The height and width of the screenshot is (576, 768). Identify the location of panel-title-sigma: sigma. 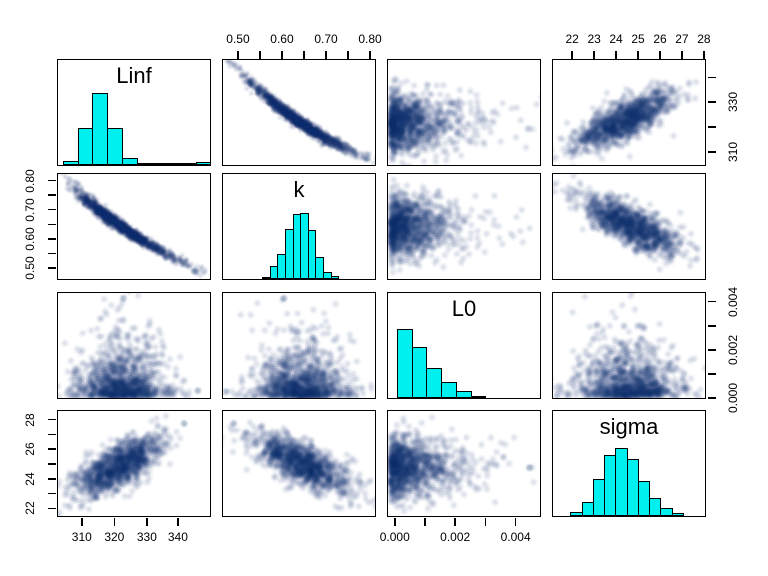
(629, 426).